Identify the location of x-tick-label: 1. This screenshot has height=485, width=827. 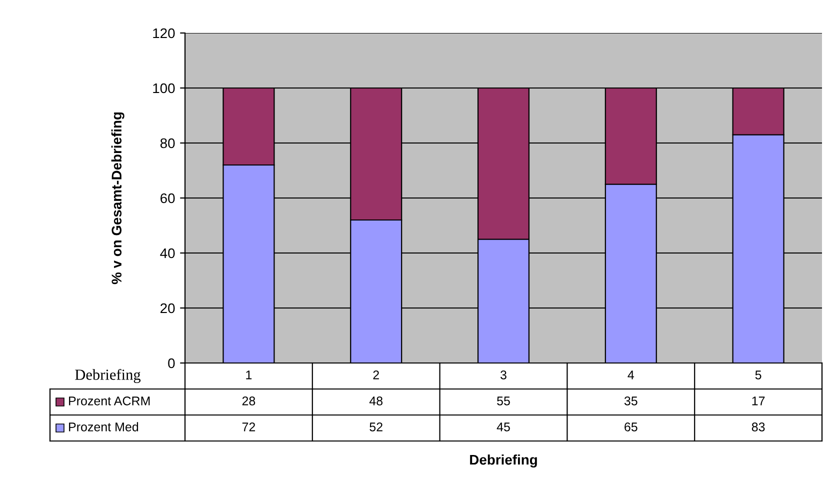
(249, 375).